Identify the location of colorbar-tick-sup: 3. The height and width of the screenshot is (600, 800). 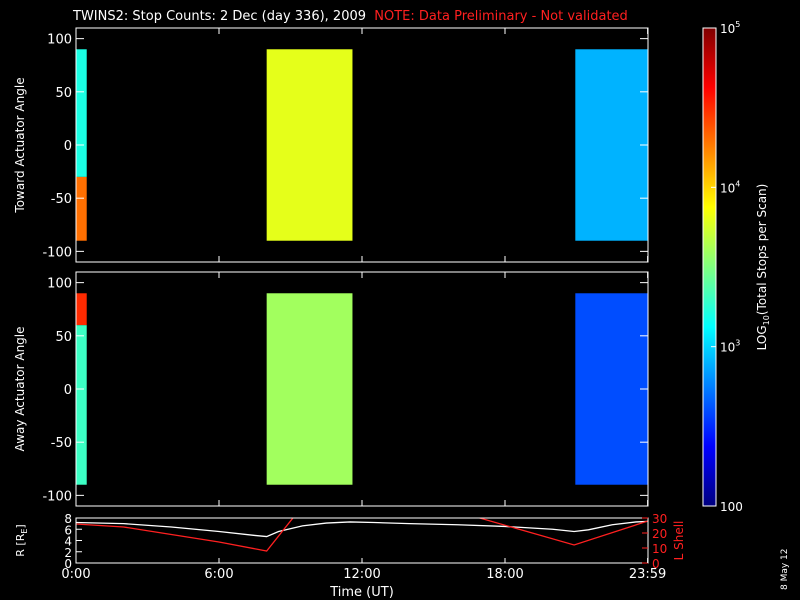
(737, 343).